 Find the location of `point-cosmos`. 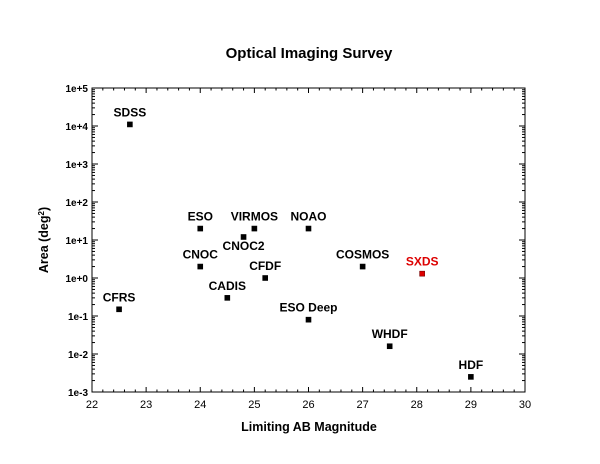

point-cosmos is located at coordinates (362, 266).